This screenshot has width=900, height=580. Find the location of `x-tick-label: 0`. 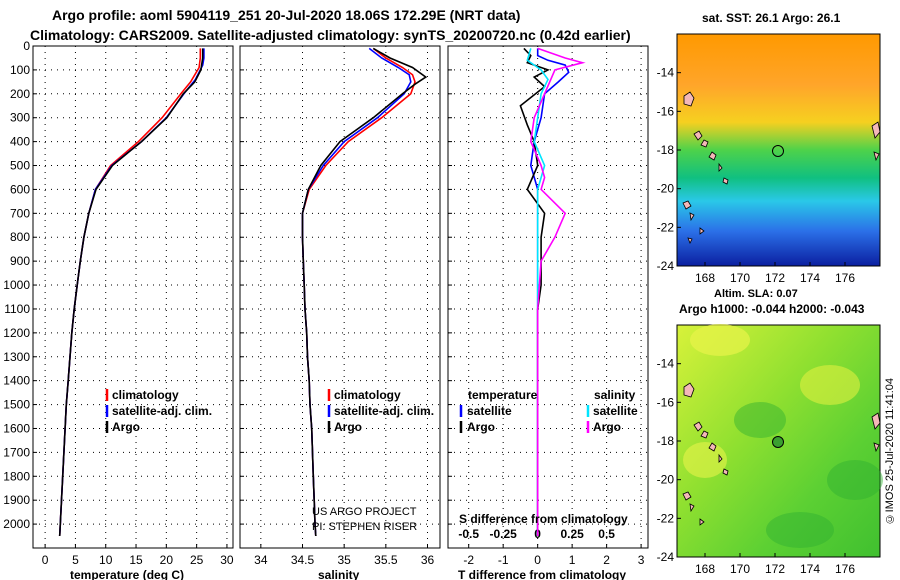

x-tick-label: 0 is located at coordinates (537, 560).